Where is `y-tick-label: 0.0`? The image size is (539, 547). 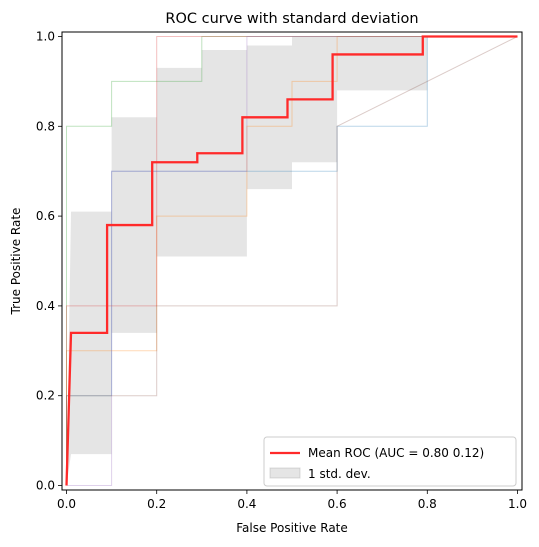
y-tick-label: 0.0 is located at coordinates (45, 486).